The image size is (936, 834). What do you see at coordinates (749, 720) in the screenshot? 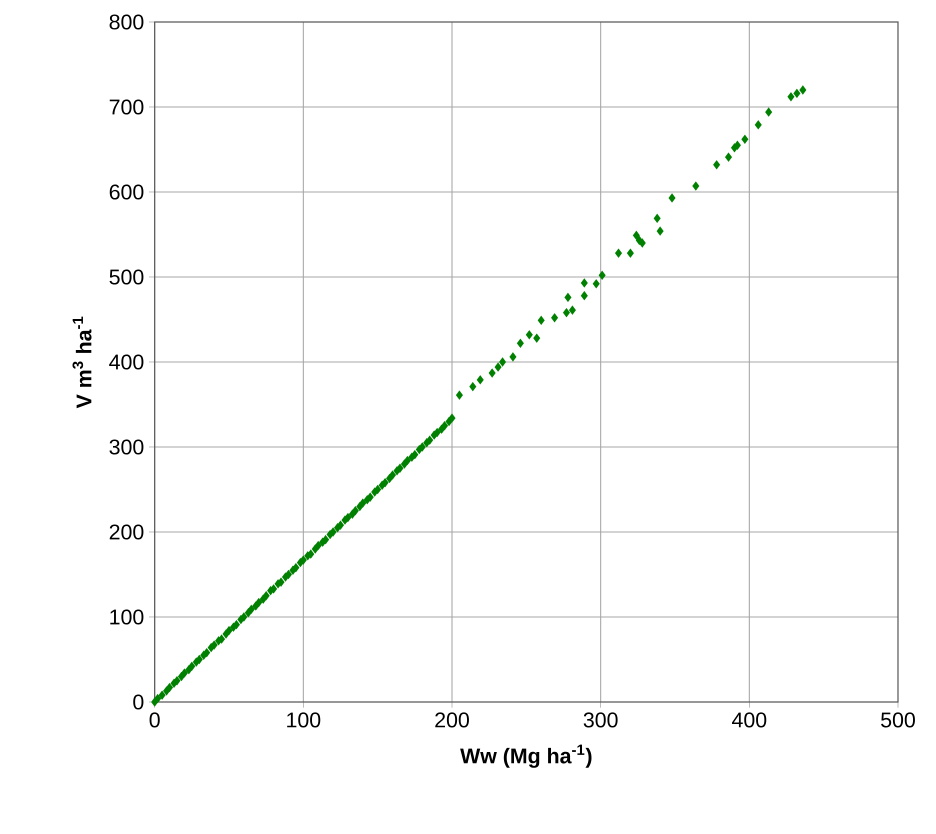
I see `x-tick-label: 400` at bounding box center [749, 720].